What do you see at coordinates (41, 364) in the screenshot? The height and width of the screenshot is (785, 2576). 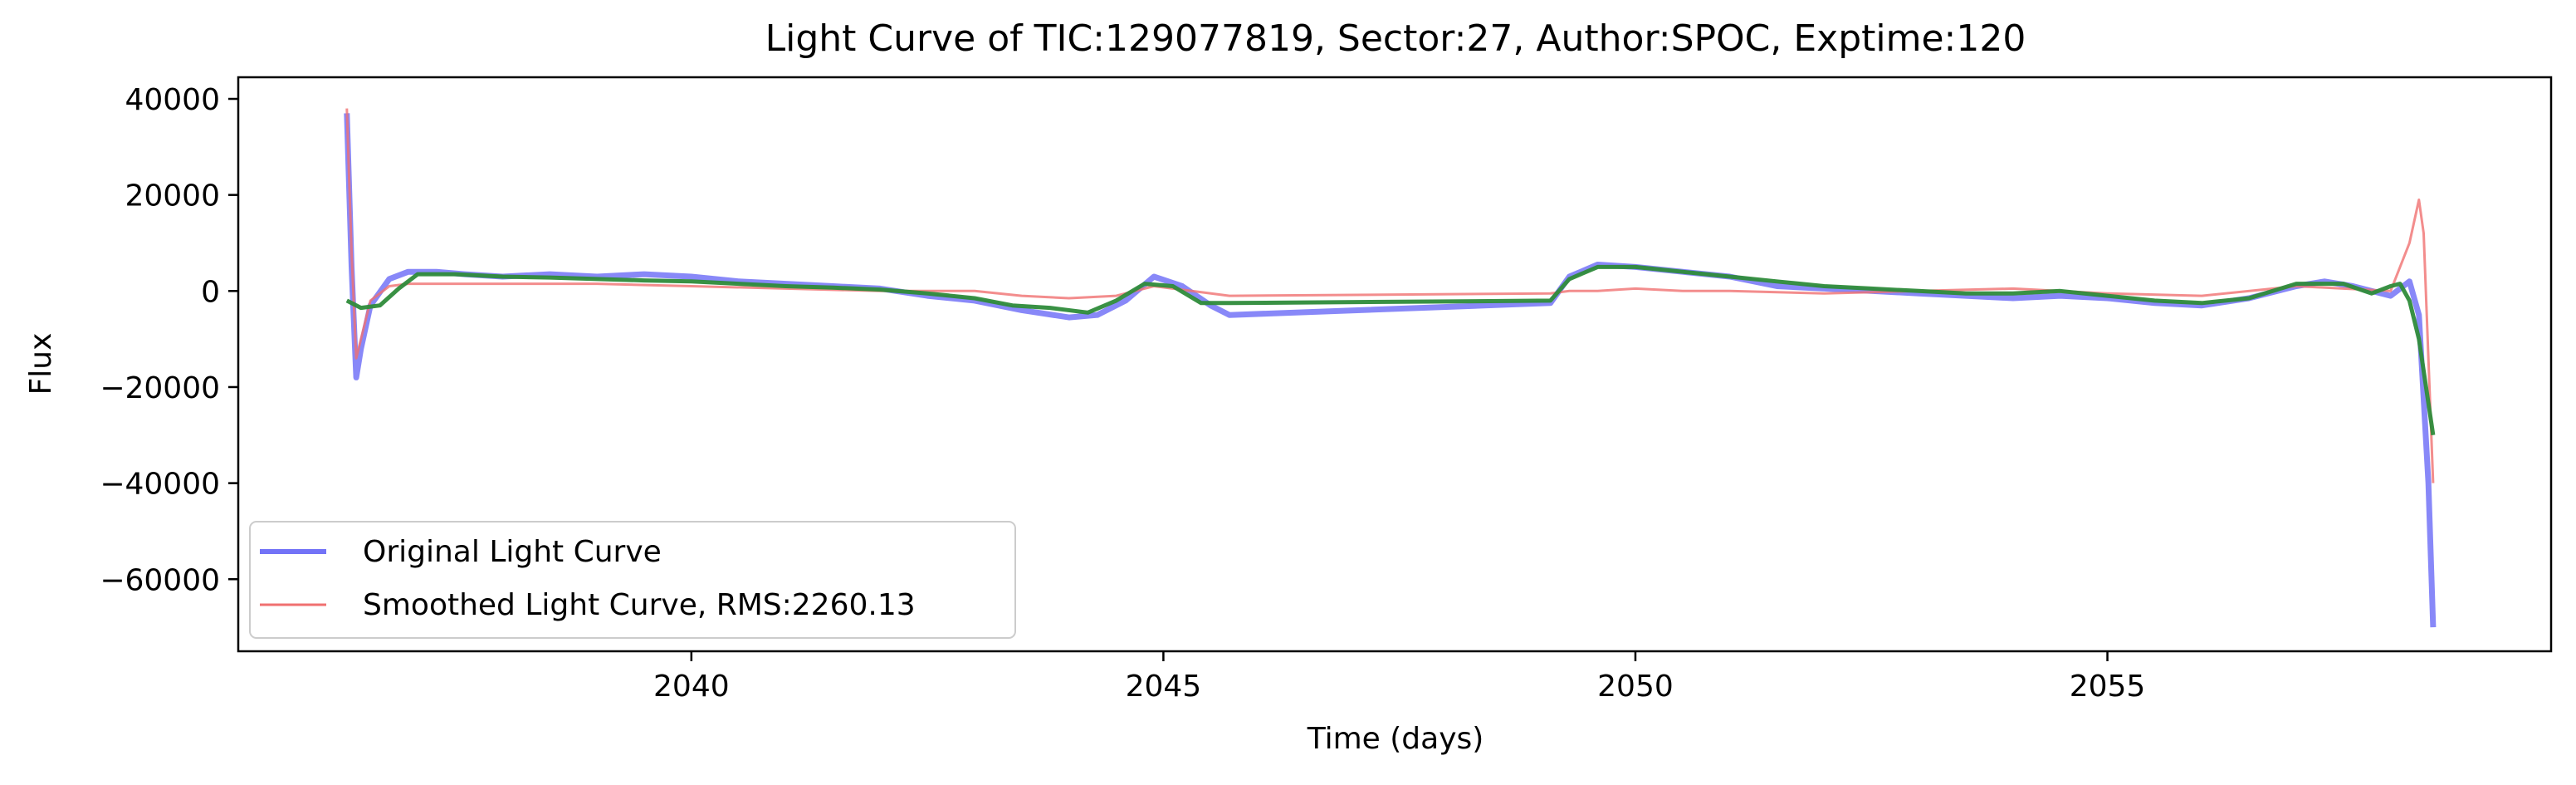 I see `y-axis-label: Flux` at bounding box center [41, 364].